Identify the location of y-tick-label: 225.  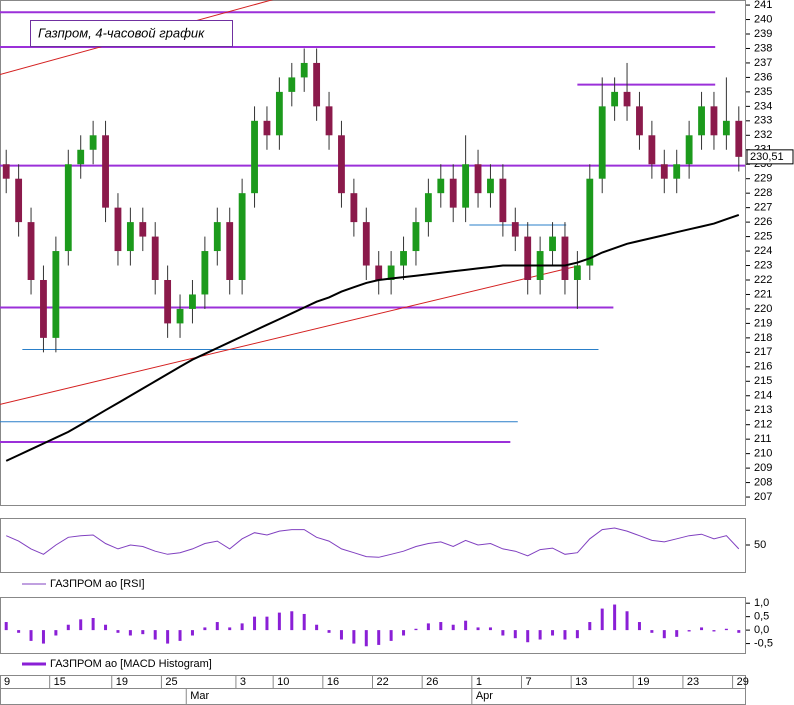
(763, 236).